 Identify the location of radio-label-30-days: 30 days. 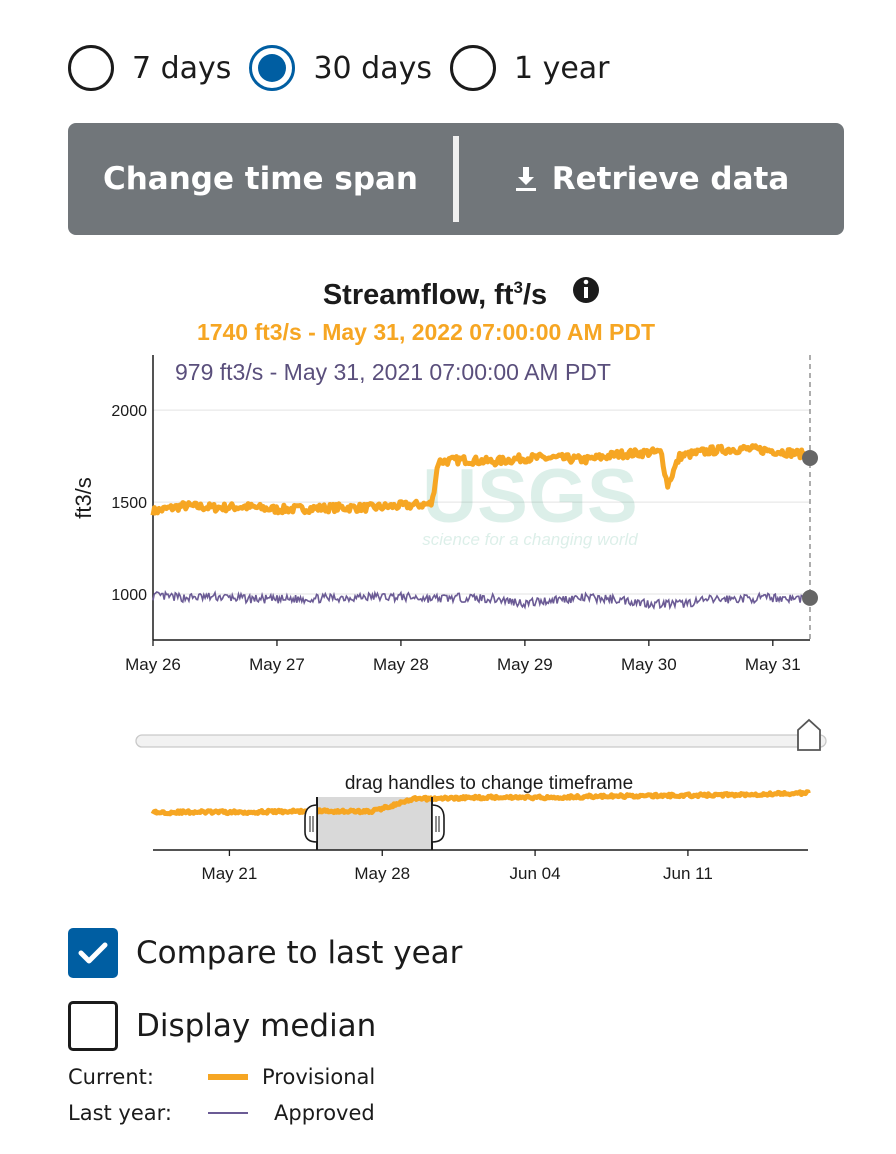
(372, 68).